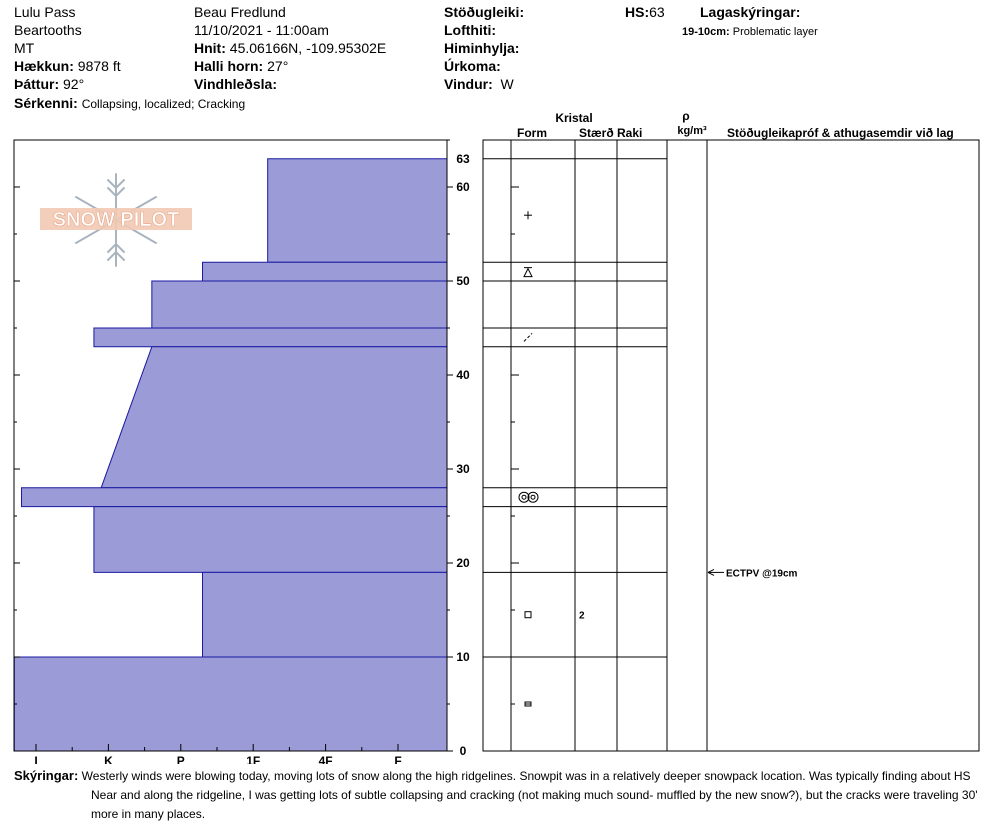 The image size is (994, 840). I want to click on remarks-label: Skýringar:, so click(46, 775).